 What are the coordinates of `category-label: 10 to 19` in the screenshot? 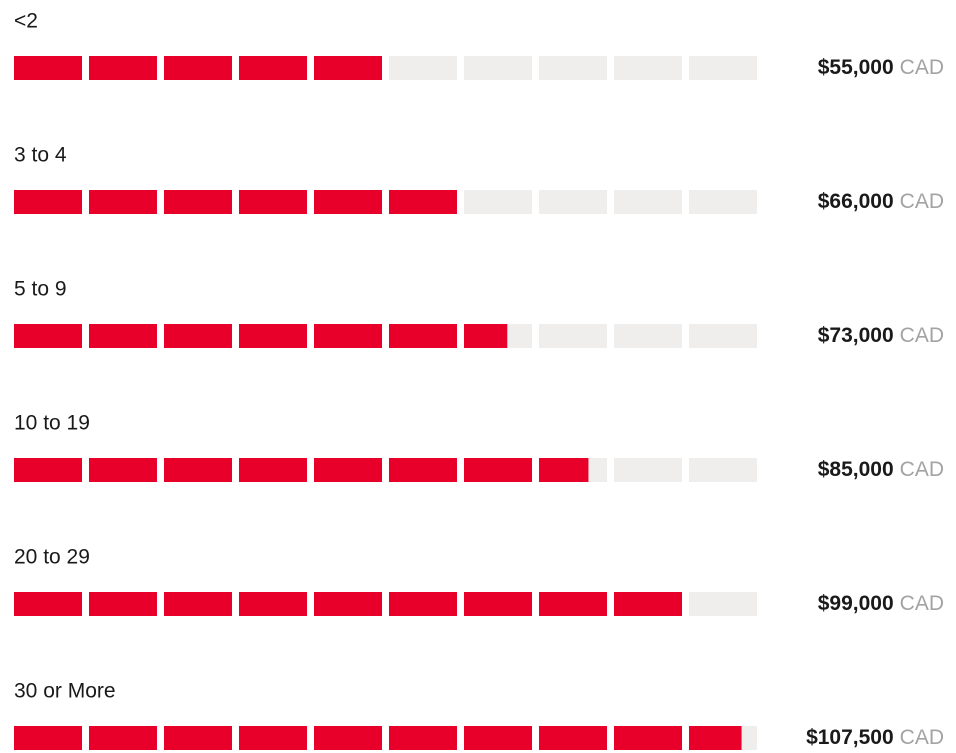 It's located at (52, 423).